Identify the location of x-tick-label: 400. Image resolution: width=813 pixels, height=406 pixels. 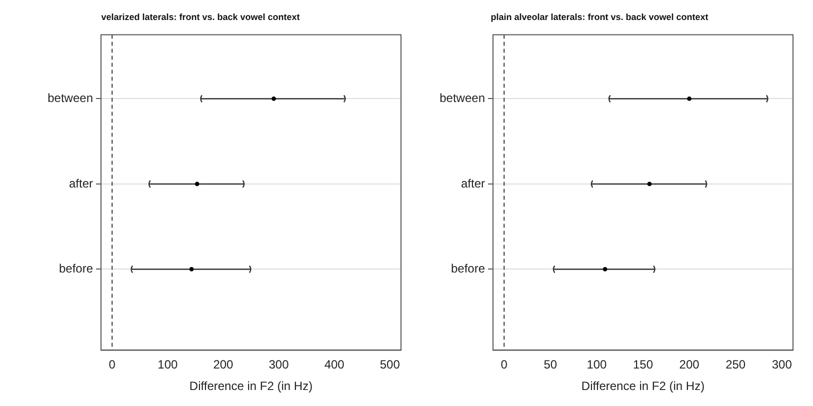
(334, 365).